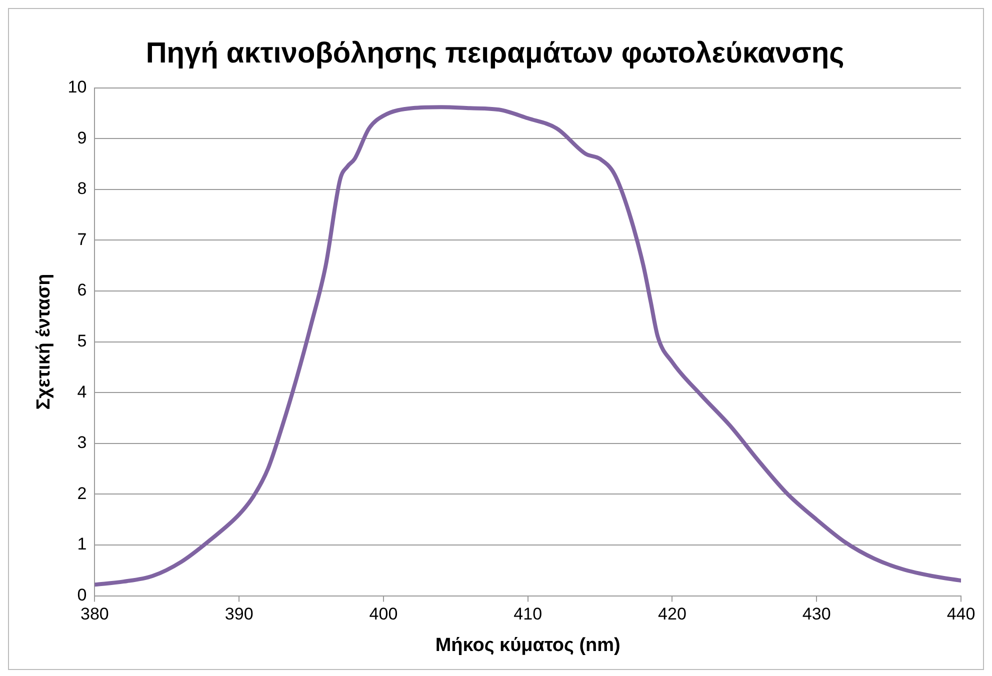 This screenshot has width=992, height=676. What do you see at coordinates (82, 290) in the screenshot?
I see `y-tick-label: 6` at bounding box center [82, 290].